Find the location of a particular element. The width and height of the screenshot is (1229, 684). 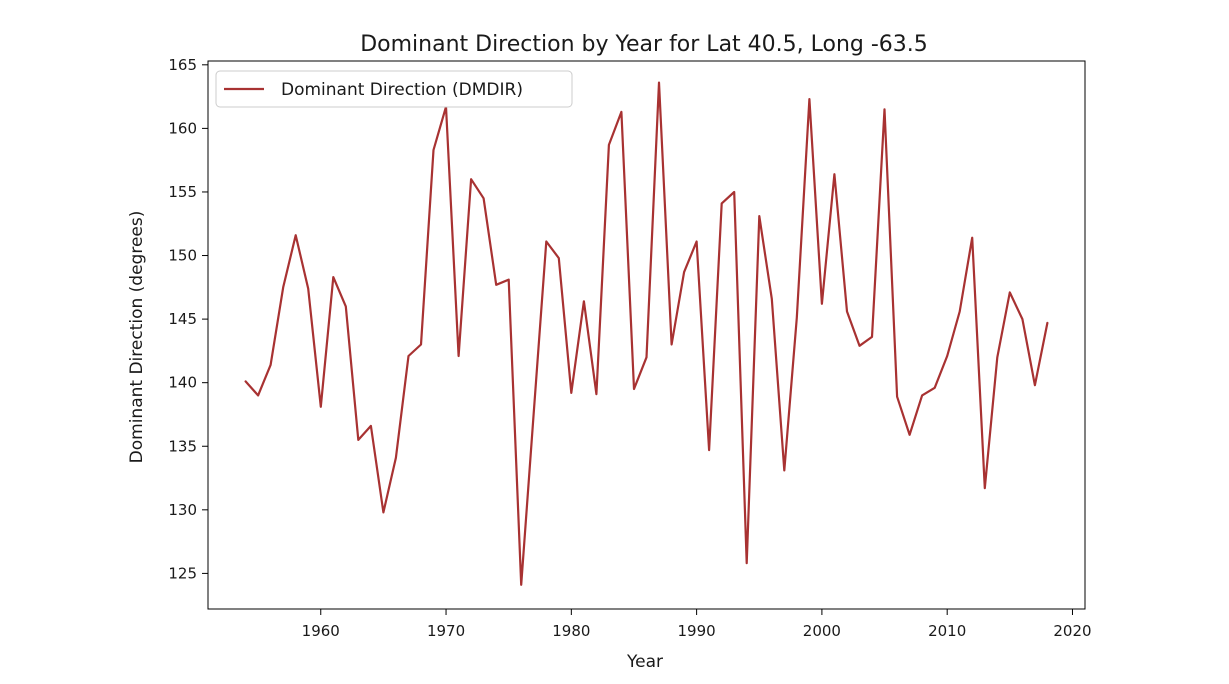

legend: Dominant Direction (DMDIR) is located at coordinates (394, 89).